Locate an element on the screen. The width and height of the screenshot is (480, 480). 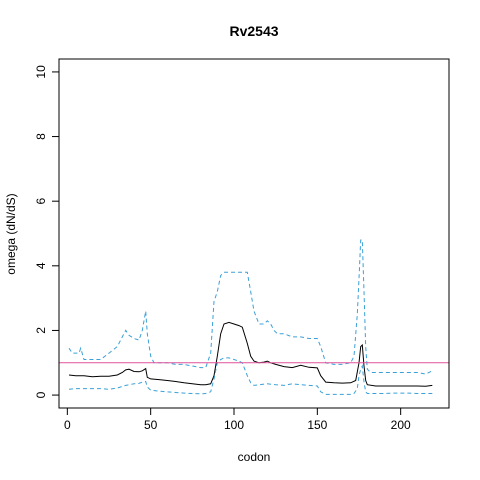
y-tick-label: 6 is located at coordinates (41, 201).